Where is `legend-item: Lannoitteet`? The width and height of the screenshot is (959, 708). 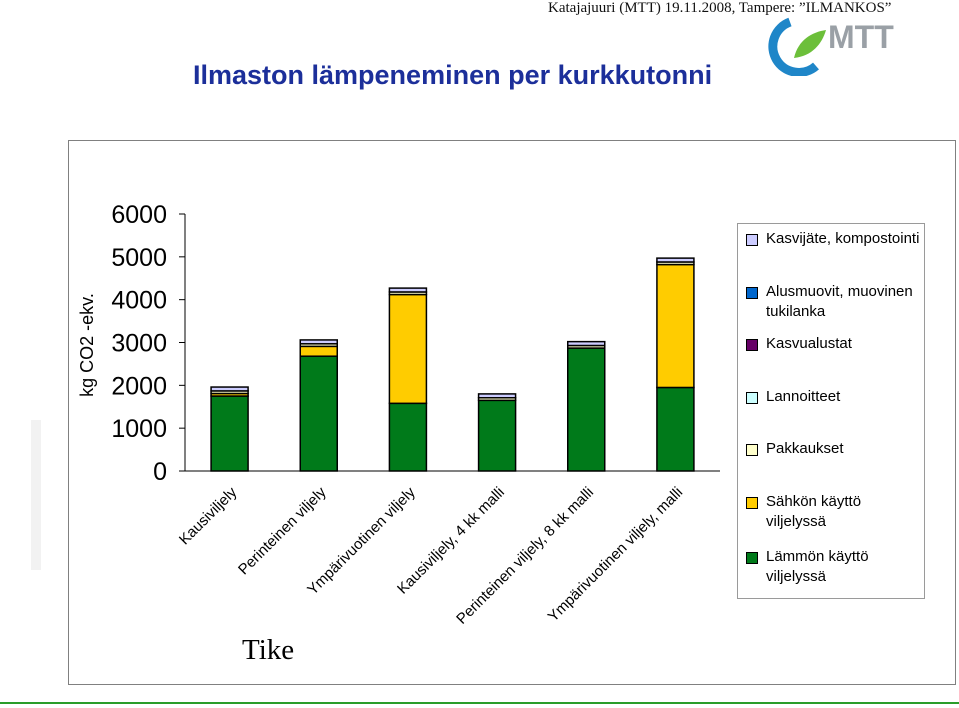 legend-item: Lannoitteet is located at coordinates (833, 397).